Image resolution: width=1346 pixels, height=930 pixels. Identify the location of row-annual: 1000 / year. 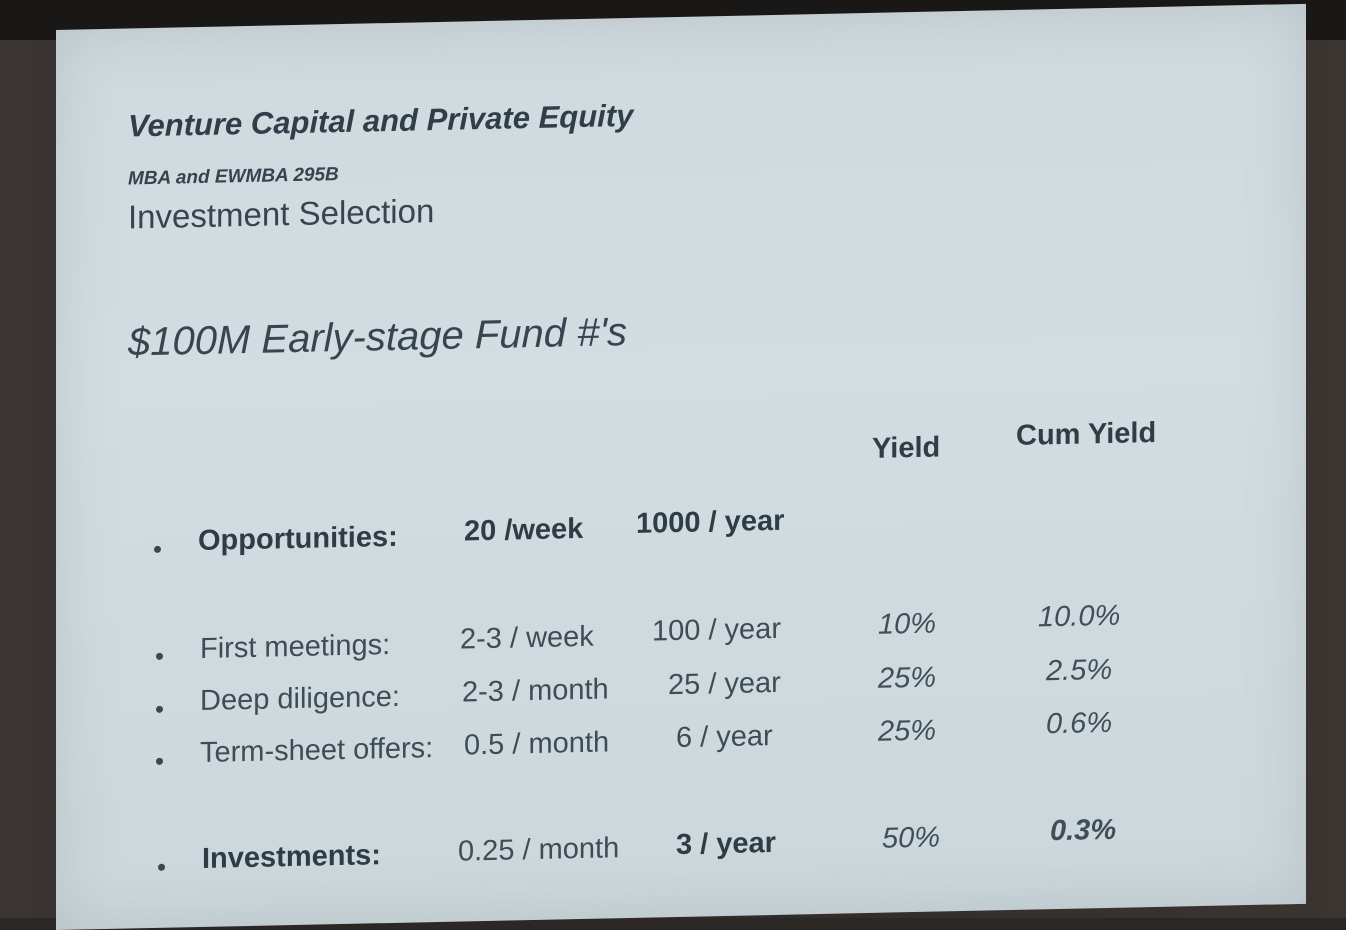
(710, 522).